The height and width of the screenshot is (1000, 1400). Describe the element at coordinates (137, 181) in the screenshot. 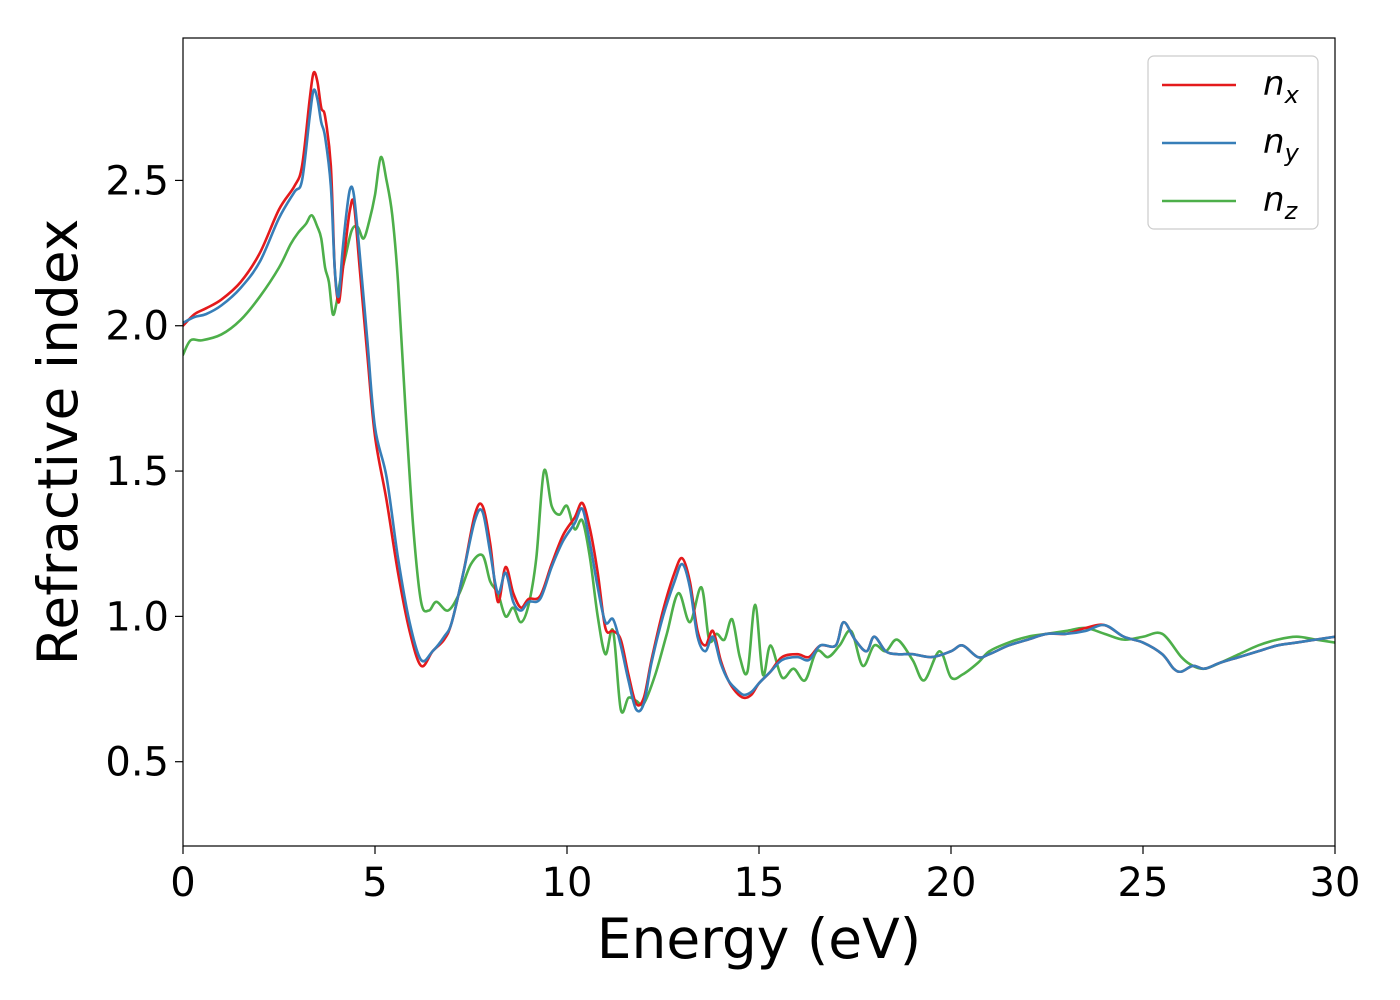

I see `y-tick-label: 2.5` at that location.